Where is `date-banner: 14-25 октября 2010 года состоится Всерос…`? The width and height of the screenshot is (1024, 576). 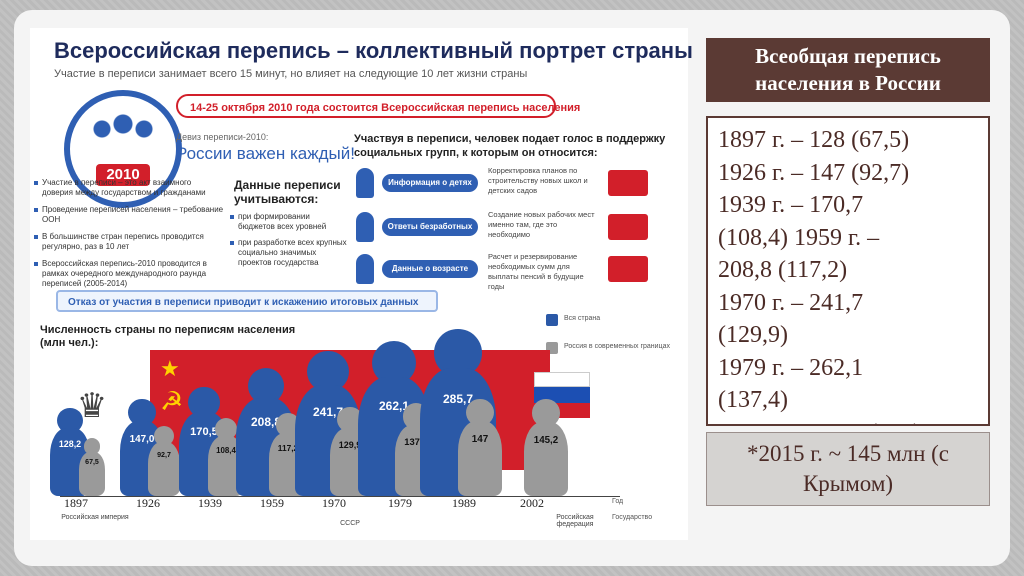
date-banner: 14-25 октября 2010 года состоится Всерос… is located at coordinates (378, 106).